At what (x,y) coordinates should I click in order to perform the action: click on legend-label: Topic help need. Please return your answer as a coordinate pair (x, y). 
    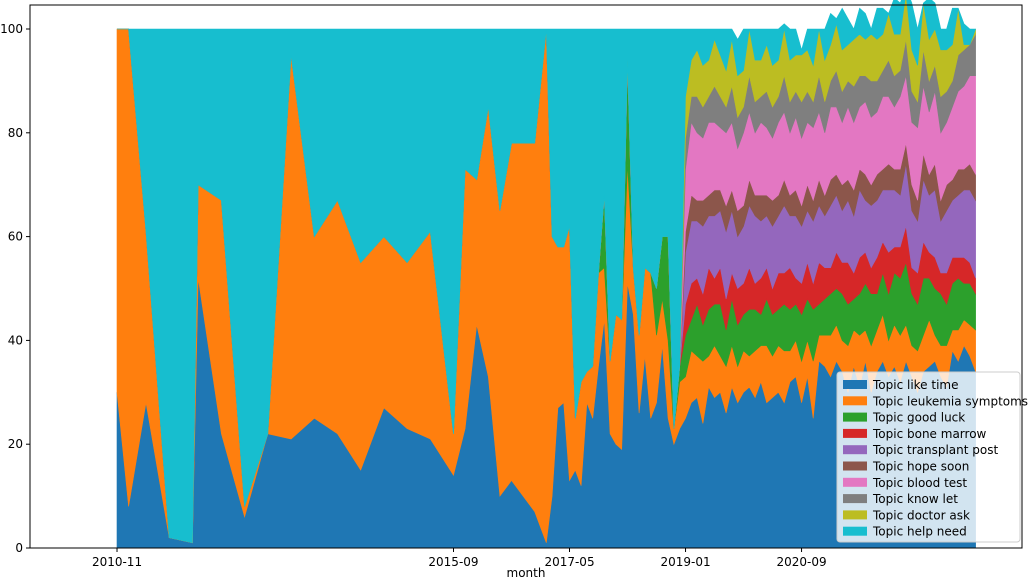
    Looking at the image, I should click on (919, 532).